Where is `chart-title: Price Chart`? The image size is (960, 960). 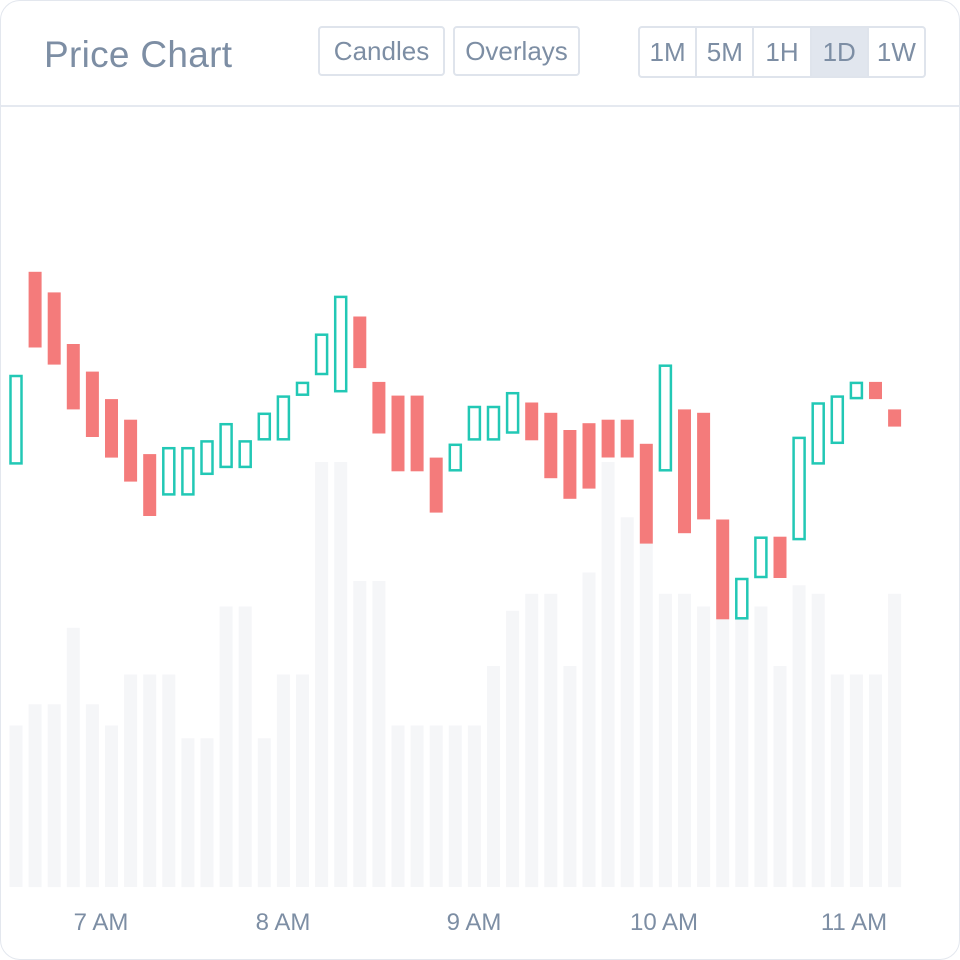
chart-title: Price Chart is located at coordinates (138, 54).